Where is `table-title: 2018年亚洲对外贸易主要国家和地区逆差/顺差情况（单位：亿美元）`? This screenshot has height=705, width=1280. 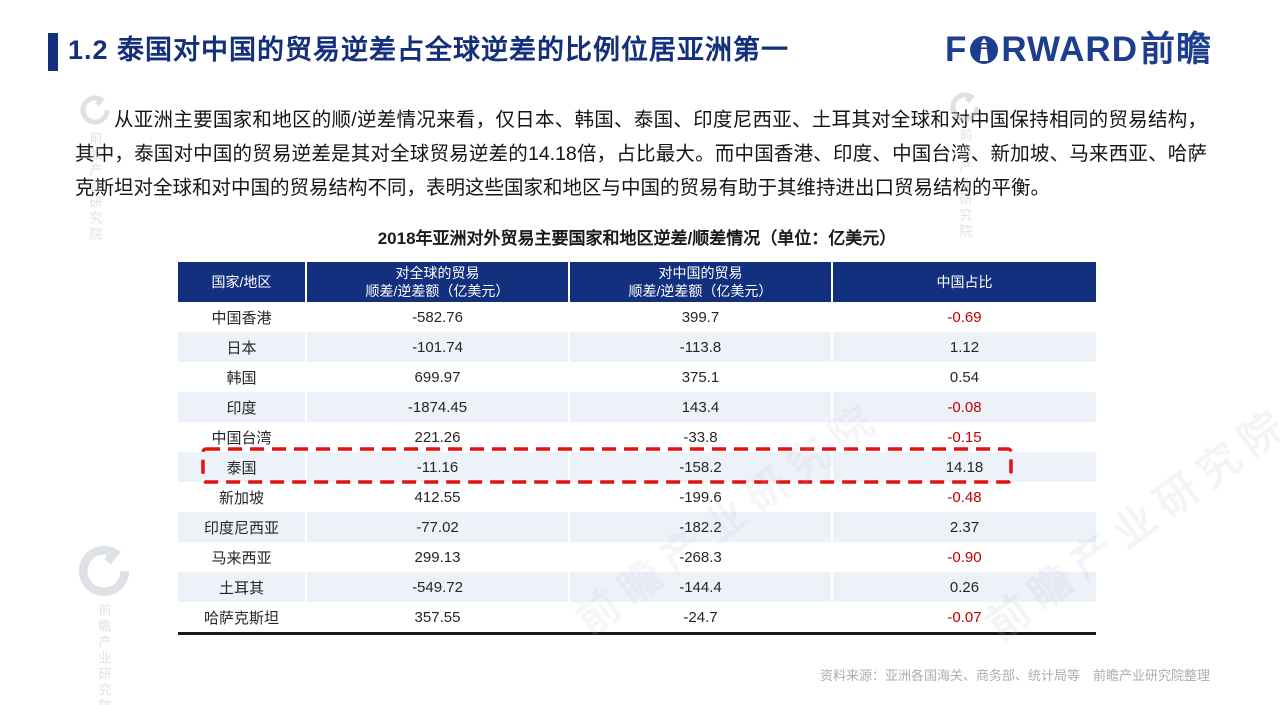 table-title: 2018年亚洲对外贸易主要国家和地区逆差/顺差情况（单位：亿美元） is located at coordinates (637, 238).